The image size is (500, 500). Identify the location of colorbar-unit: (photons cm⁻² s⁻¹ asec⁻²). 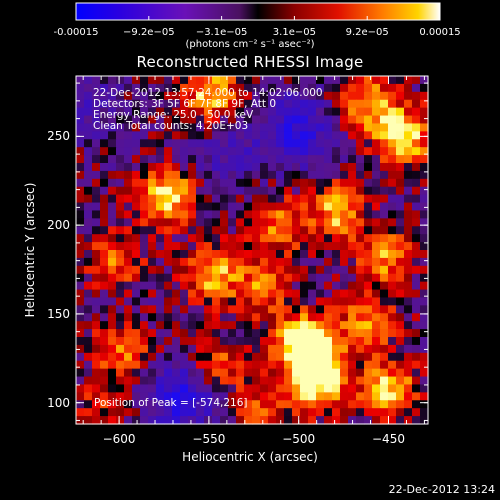
(250, 44).